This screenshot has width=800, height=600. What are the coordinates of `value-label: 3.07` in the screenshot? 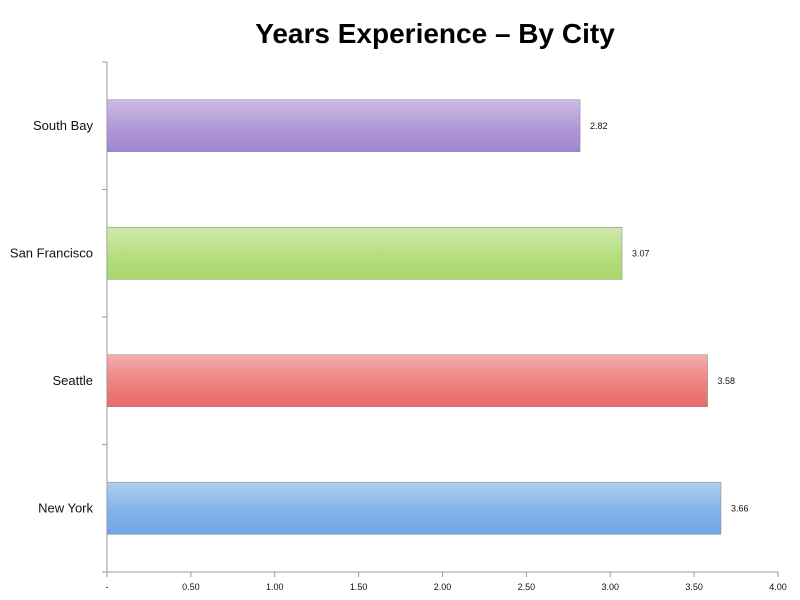 It's located at (641, 253).